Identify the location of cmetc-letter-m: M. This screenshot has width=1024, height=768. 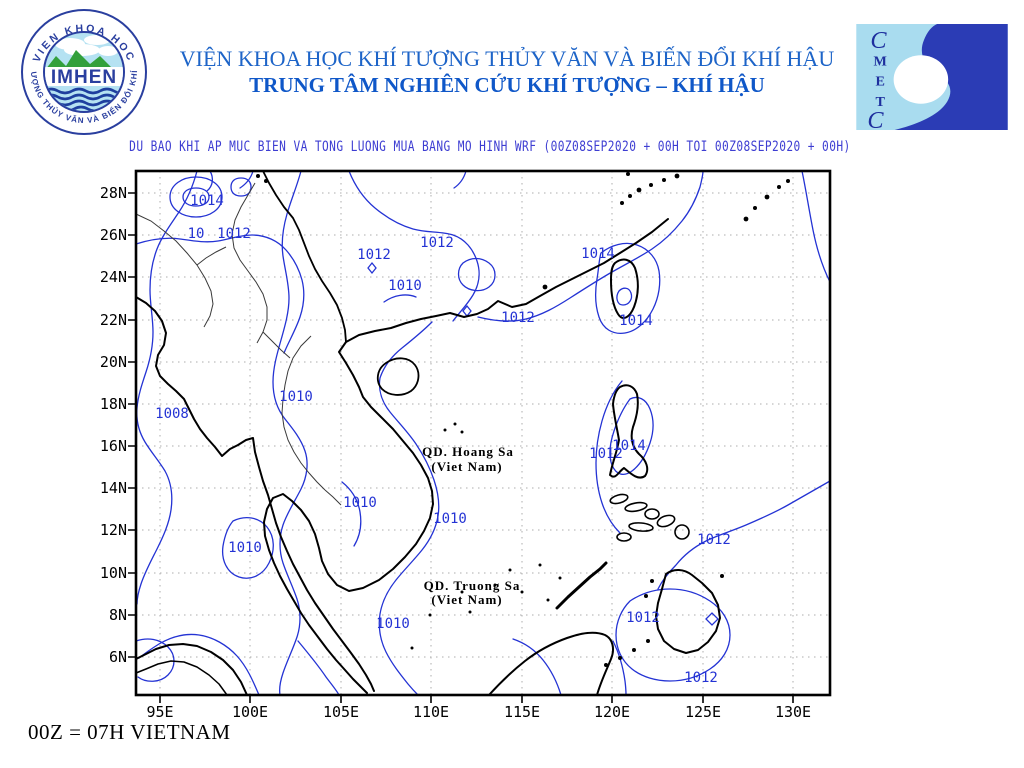
(879, 61).